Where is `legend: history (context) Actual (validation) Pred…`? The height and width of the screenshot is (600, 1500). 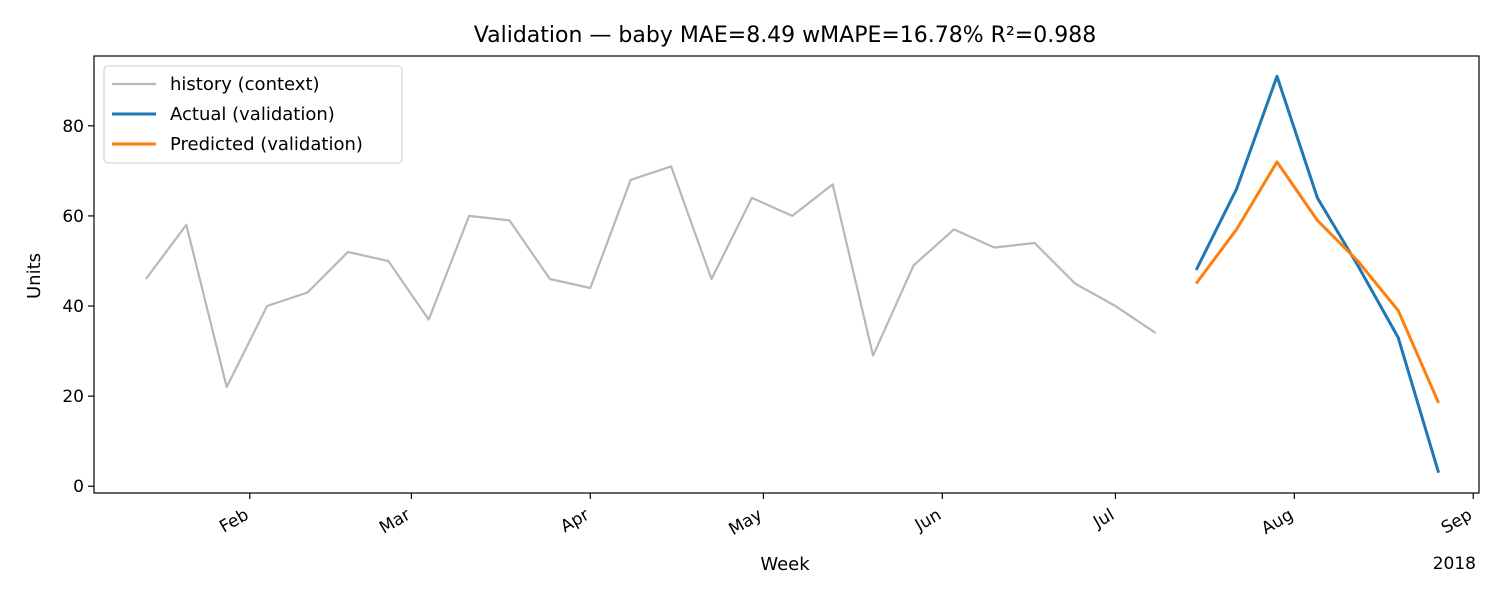
legend: history (context) Actual (validation) Pred… is located at coordinates (253, 114).